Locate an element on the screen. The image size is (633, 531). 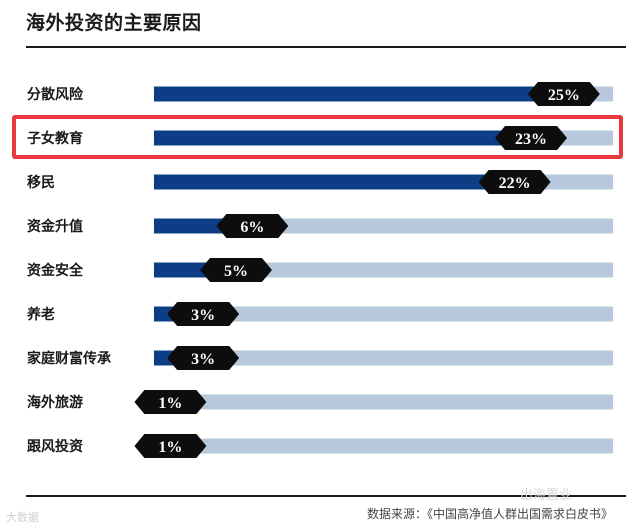
bar-row: 跟风投资 1% is located at coordinates (320, 446).